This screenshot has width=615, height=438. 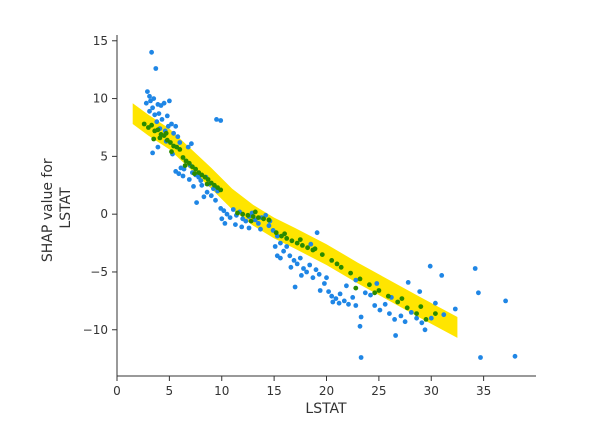 What do you see at coordinates (100, 99) in the screenshot?
I see `y-tick-label-10: 10` at bounding box center [100, 99].